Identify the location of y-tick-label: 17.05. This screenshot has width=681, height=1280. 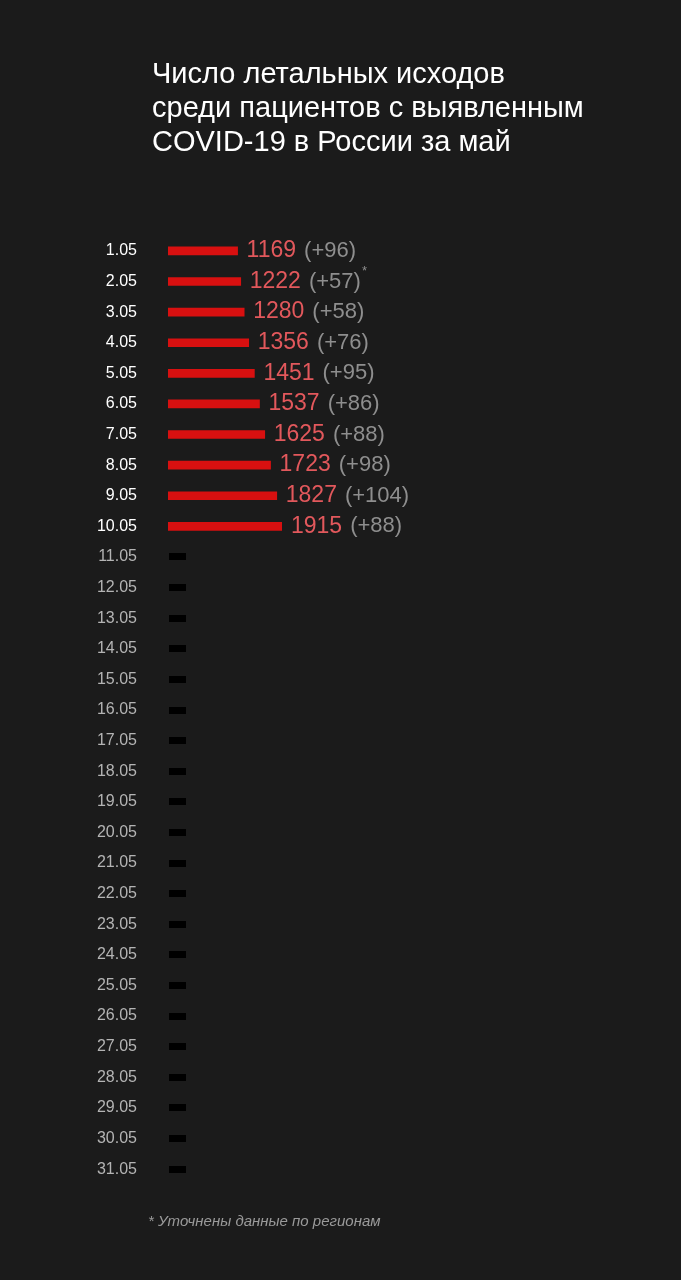
(117, 740).